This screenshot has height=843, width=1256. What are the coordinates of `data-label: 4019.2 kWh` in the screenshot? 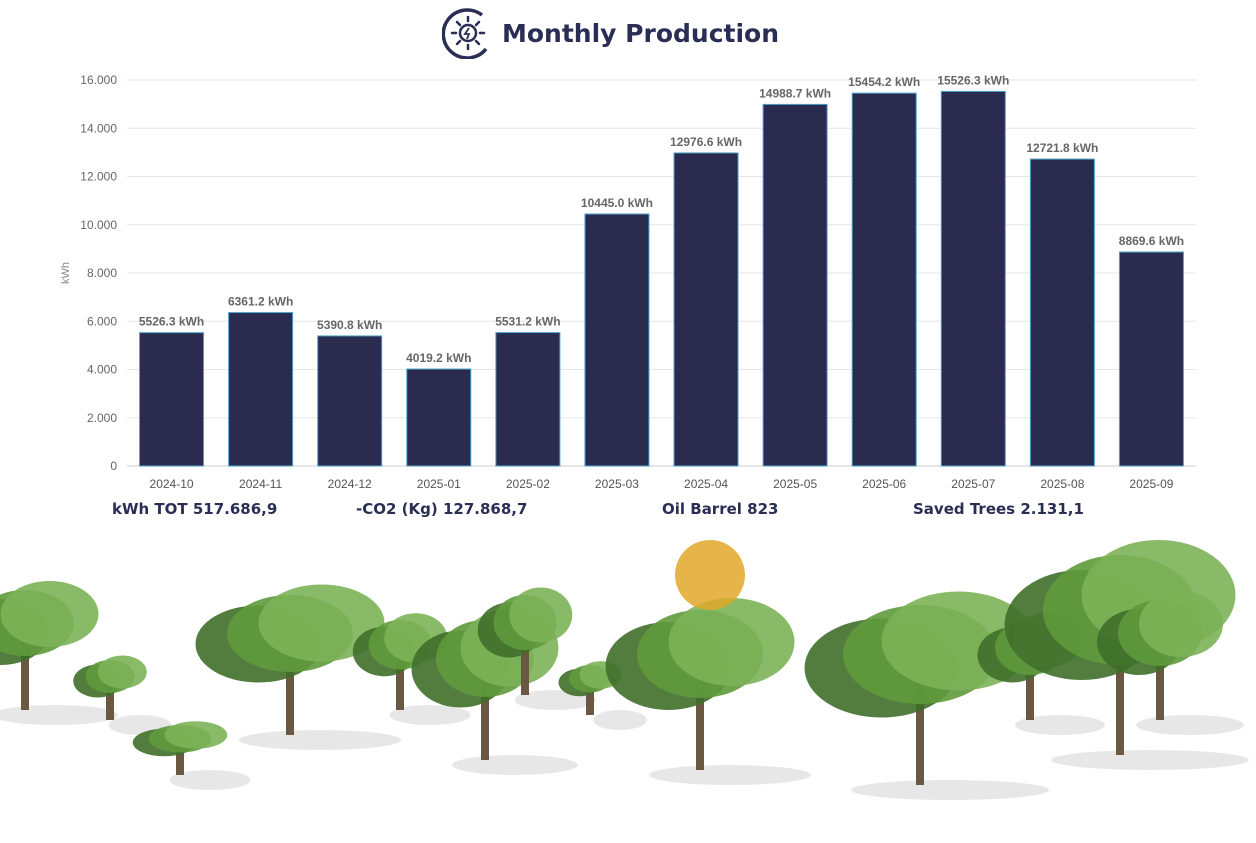 It's located at (438, 358).